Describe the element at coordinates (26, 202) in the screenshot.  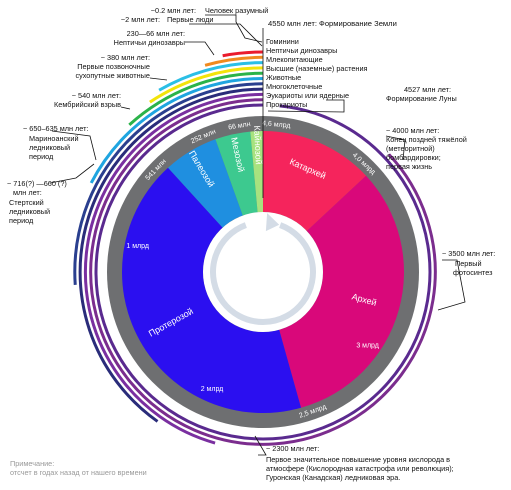
I see `sturtian-line2: Стертский` at that location.